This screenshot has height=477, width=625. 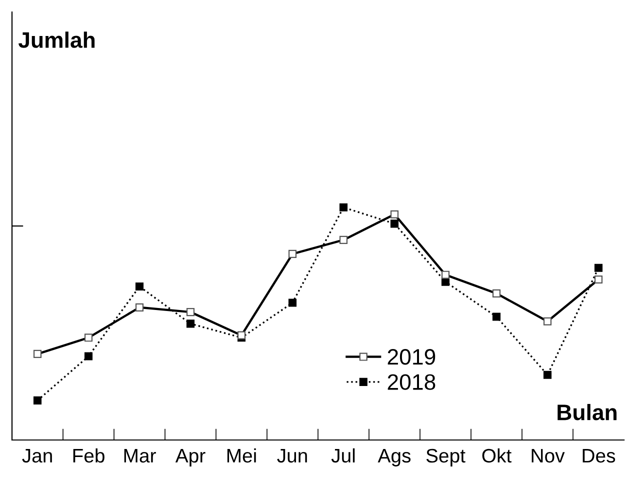 I want to click on x-axis-title: Bulan, so click(x=587, y=412).